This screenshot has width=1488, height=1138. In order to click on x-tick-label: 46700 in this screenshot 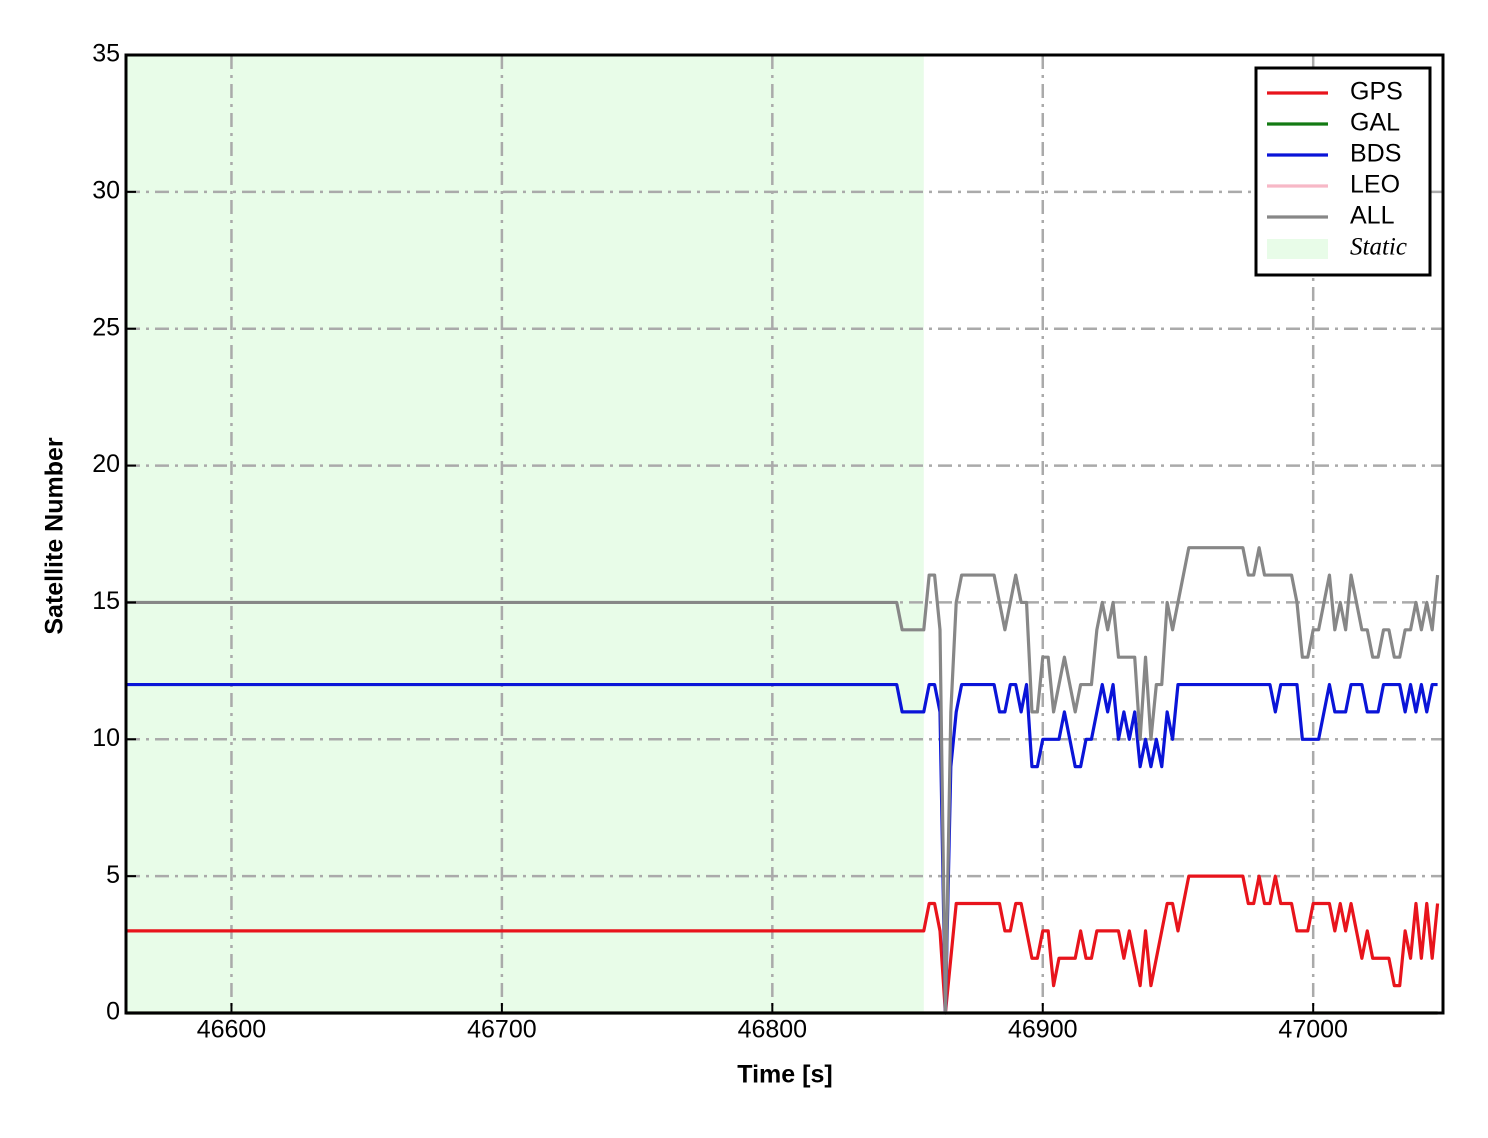, I will do `click(502, 1030)`.